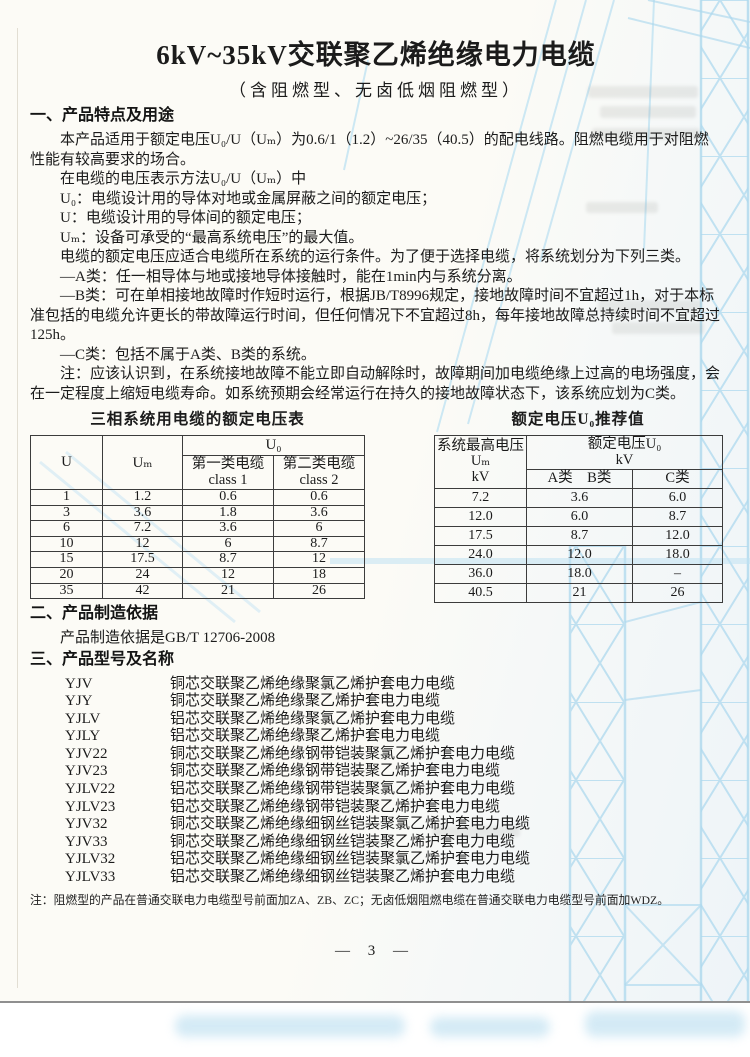 Image resolution: width=750 pixels, height=1057 pixels. What do you see at coordinates (677, 573) in the screenshot?
I see `table-cell: –` at bounding box center [677, 573].